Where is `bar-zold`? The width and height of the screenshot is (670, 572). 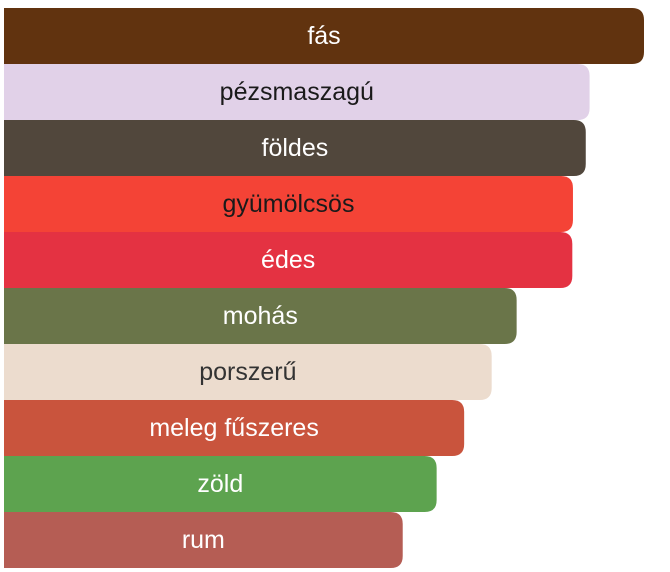 bar-zold is located at coordinates (220, 484).